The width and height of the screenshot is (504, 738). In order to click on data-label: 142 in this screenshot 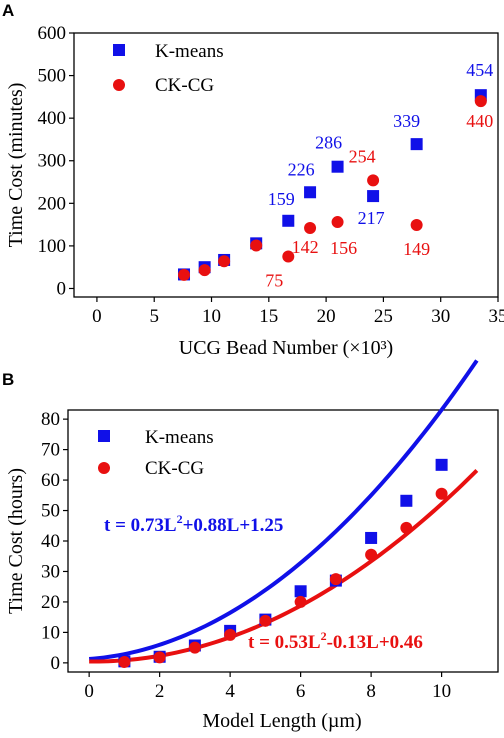, I will do `click(305, 247)`.